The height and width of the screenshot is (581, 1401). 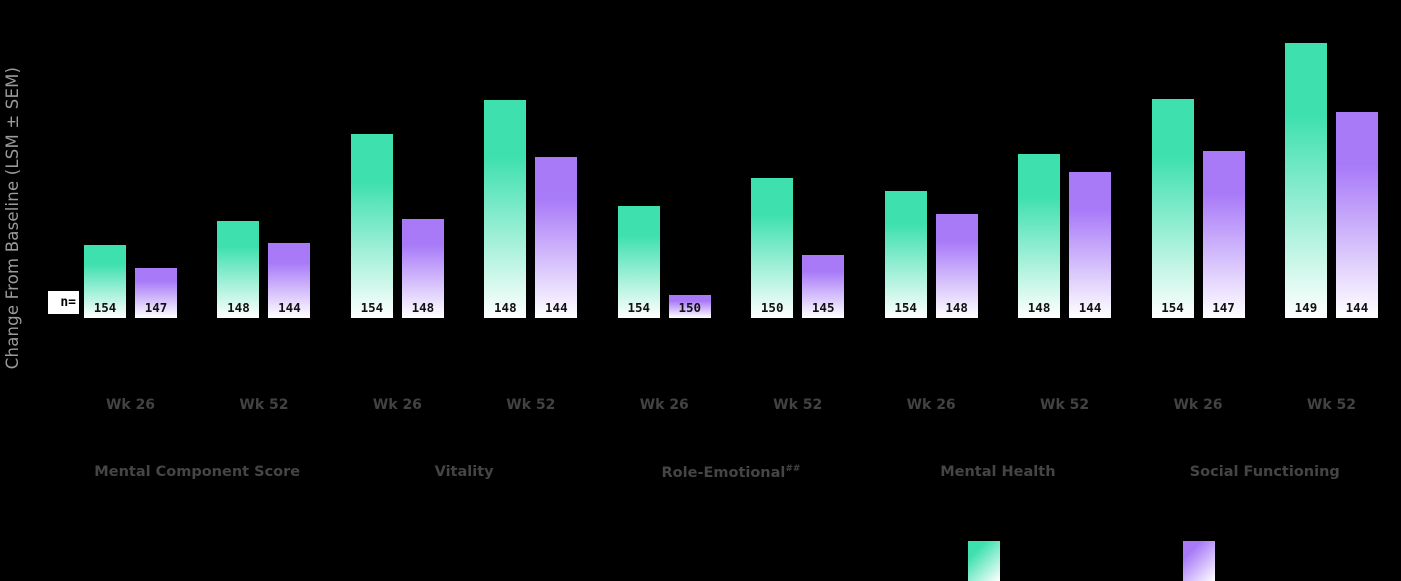 I want to click on category-label: Mental Component Score, so click(x=197, y=472).